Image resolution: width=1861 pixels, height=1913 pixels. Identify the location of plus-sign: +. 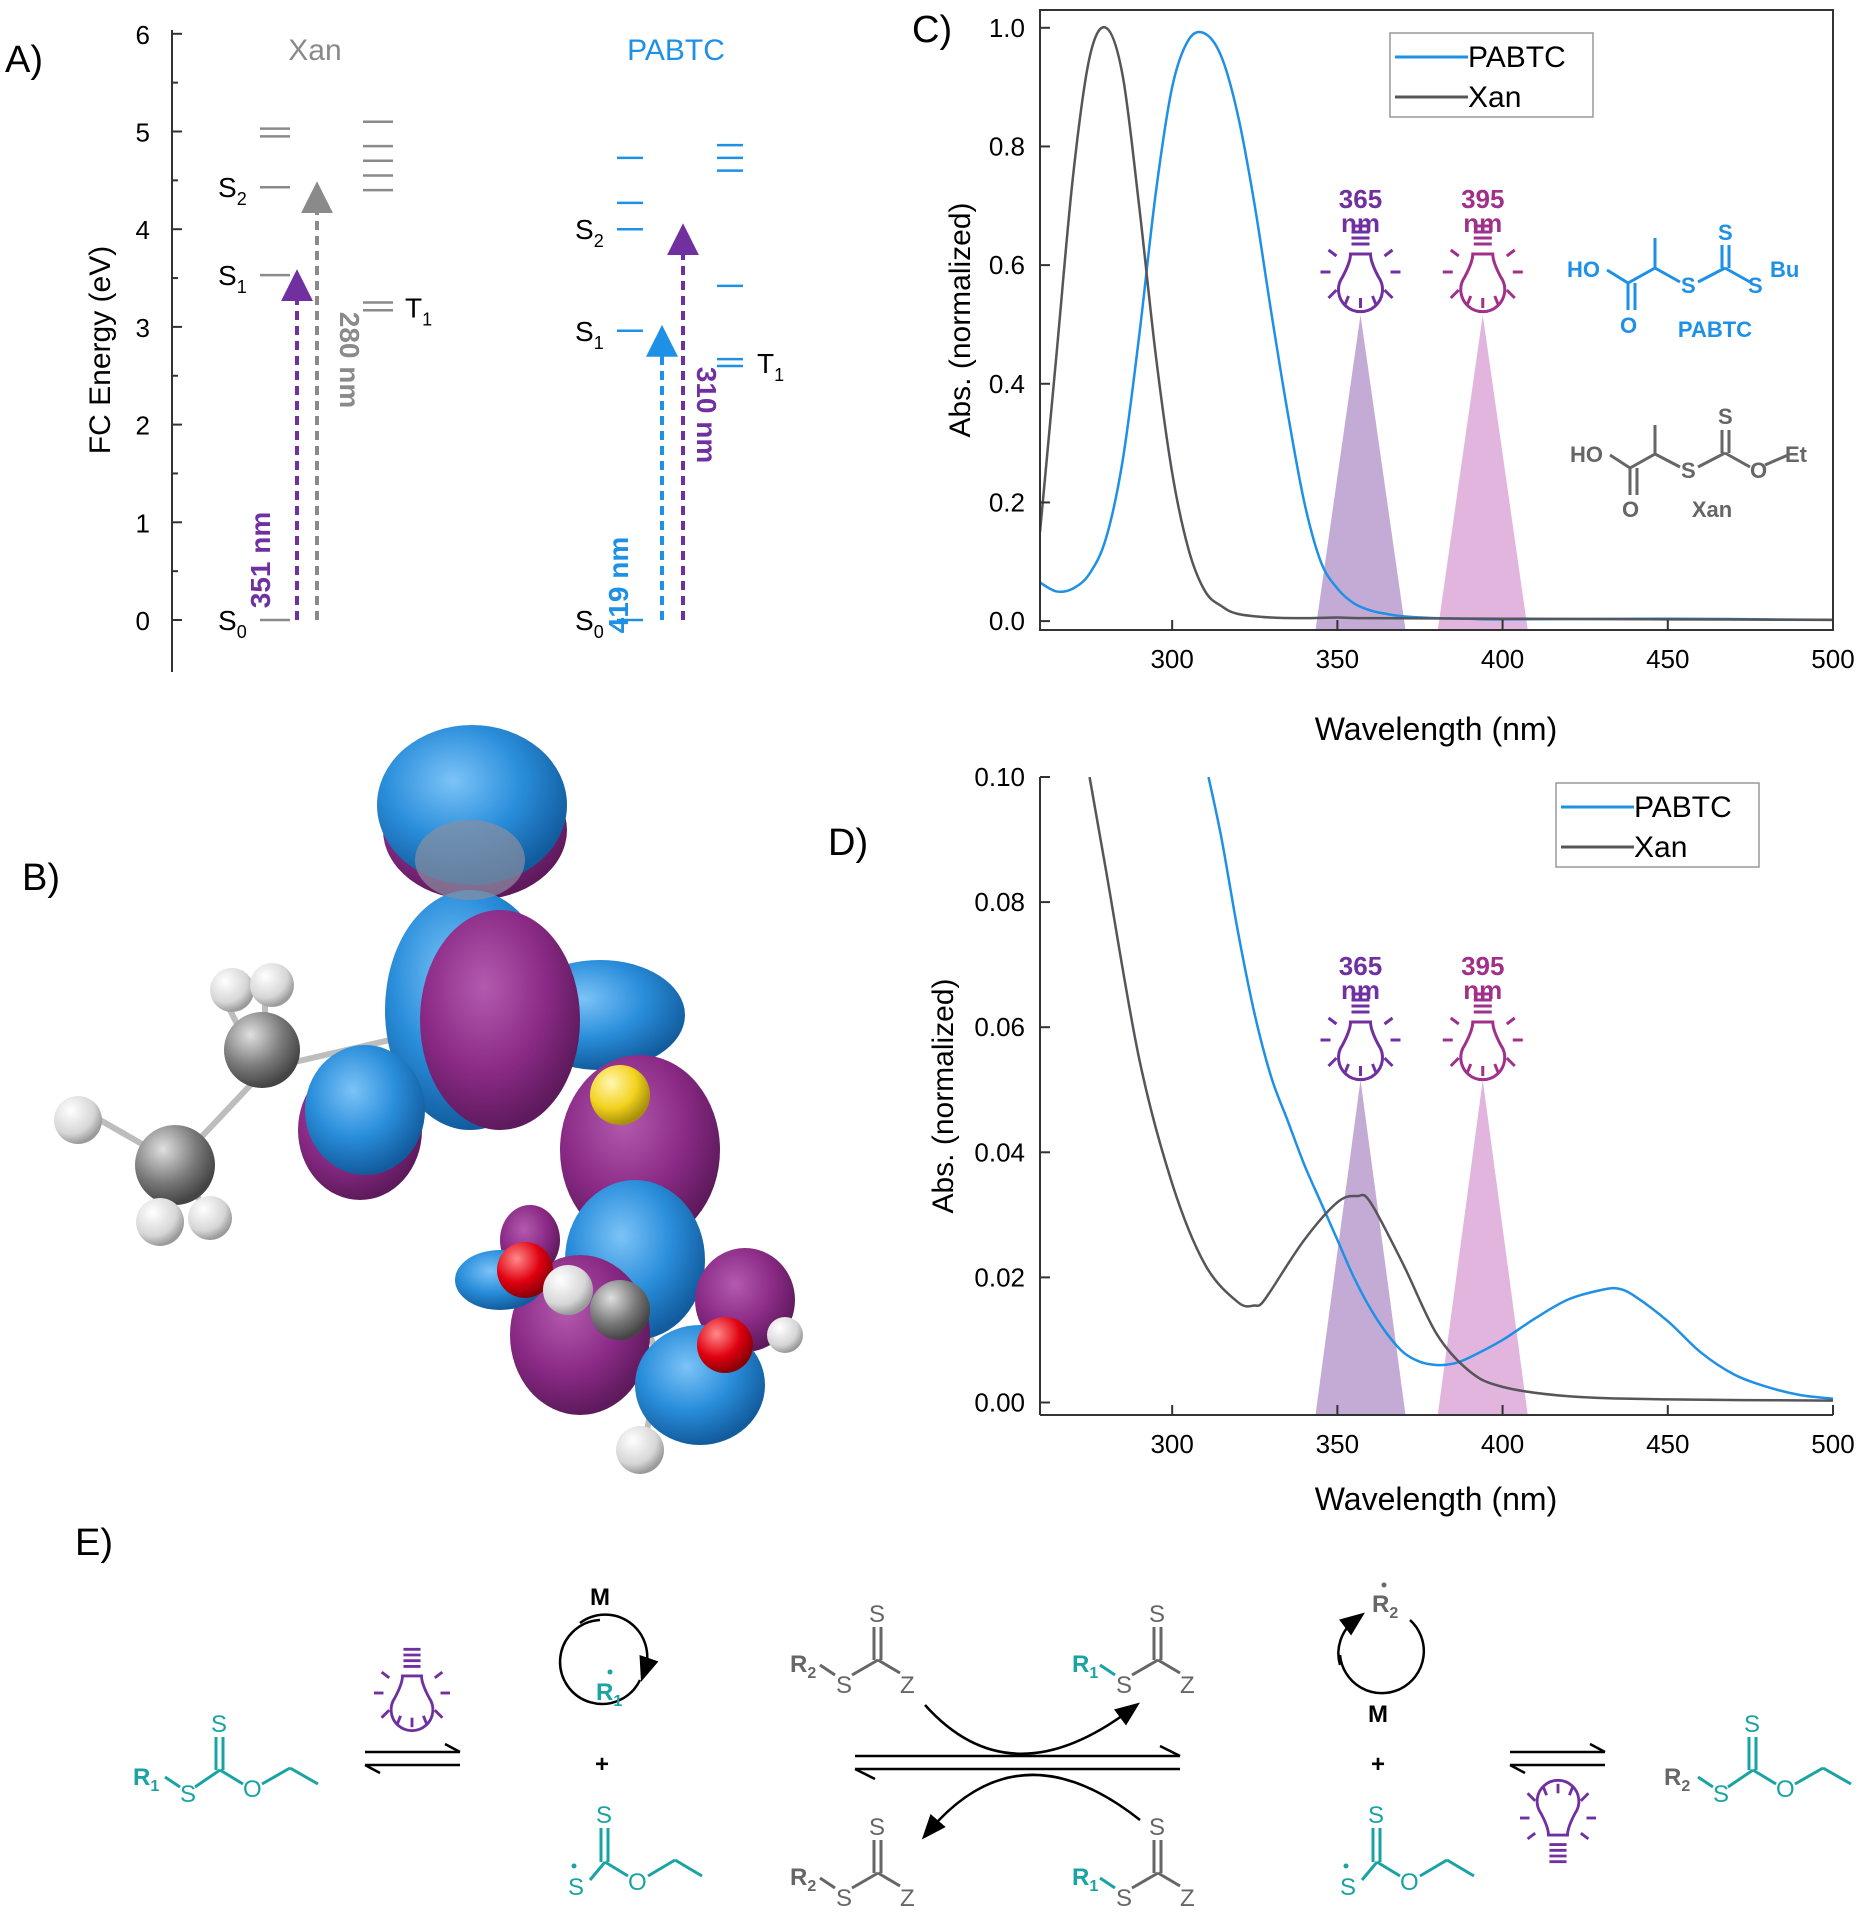
(602, 1764).